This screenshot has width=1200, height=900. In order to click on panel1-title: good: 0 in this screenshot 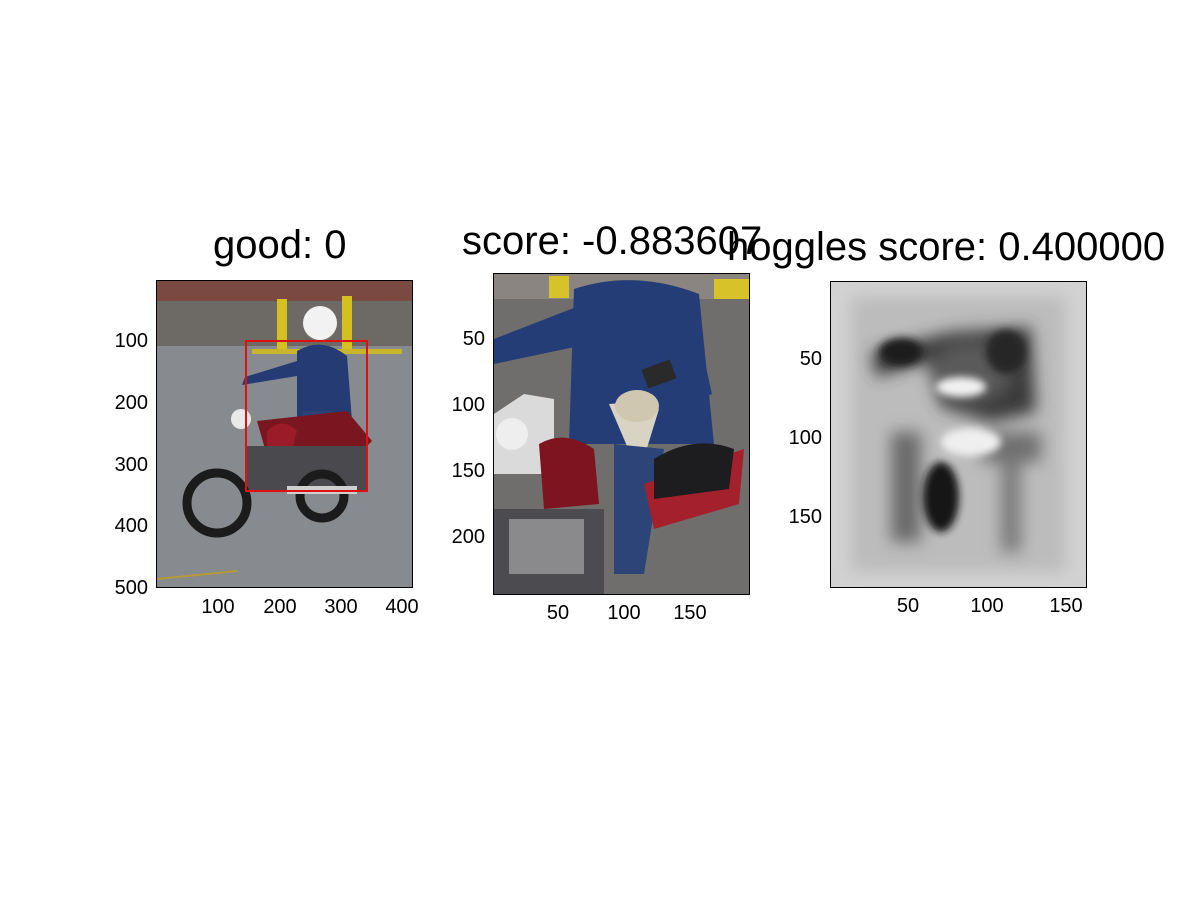, I will do `click(280, 245)`.